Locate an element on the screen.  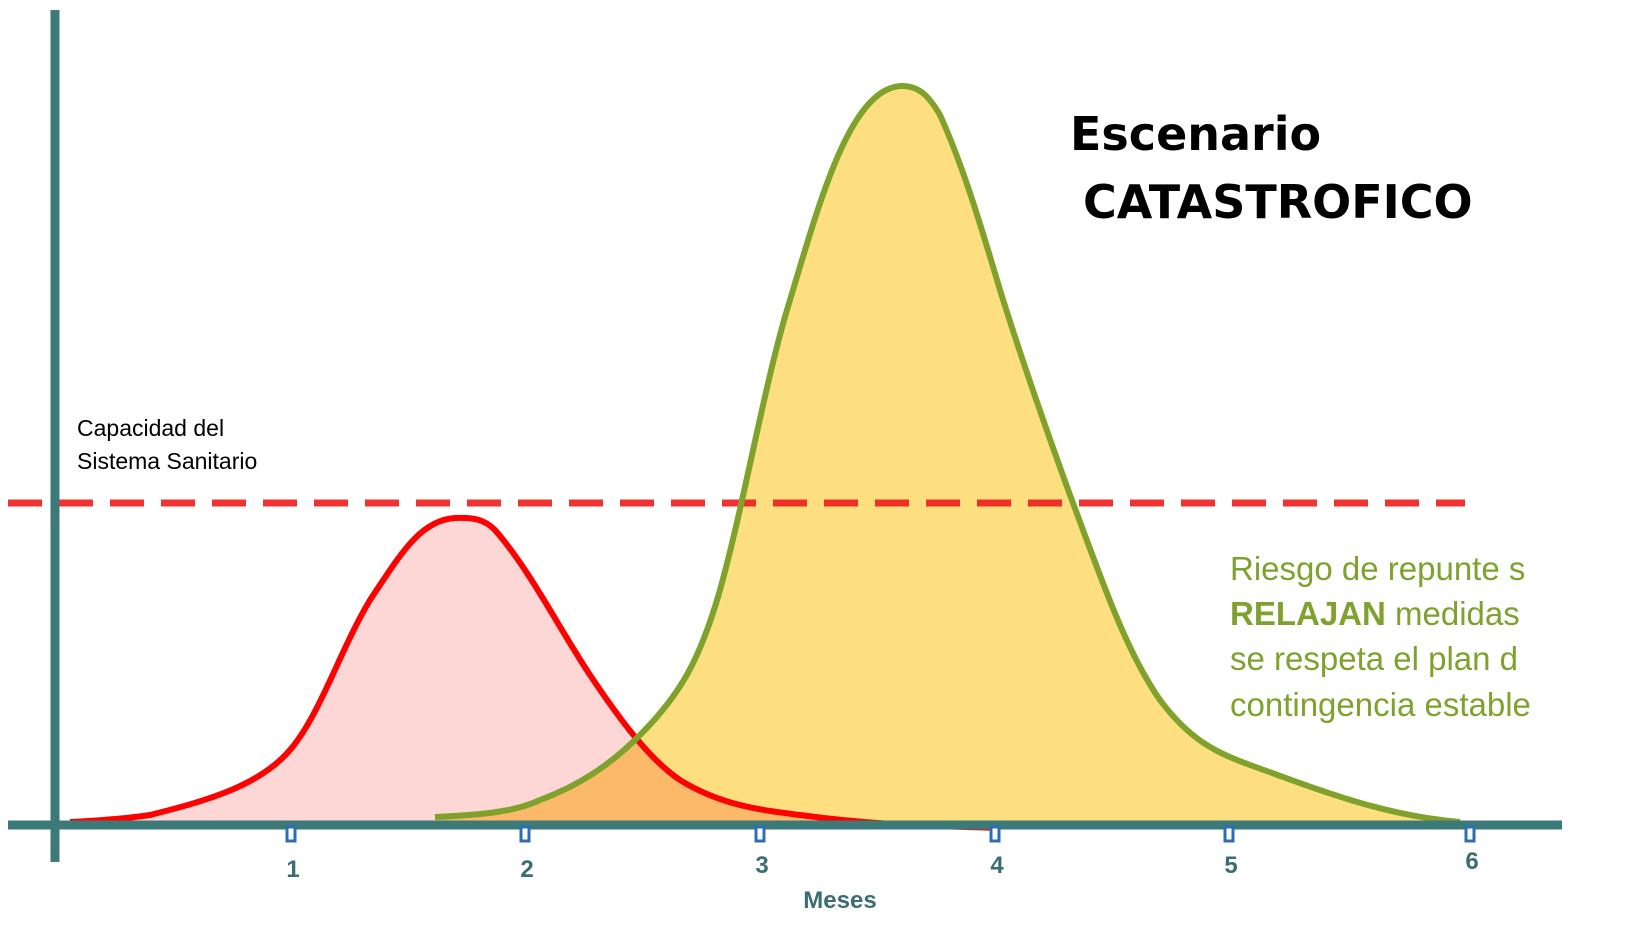
tick-label: 1 is located at coordinates (292, 869).